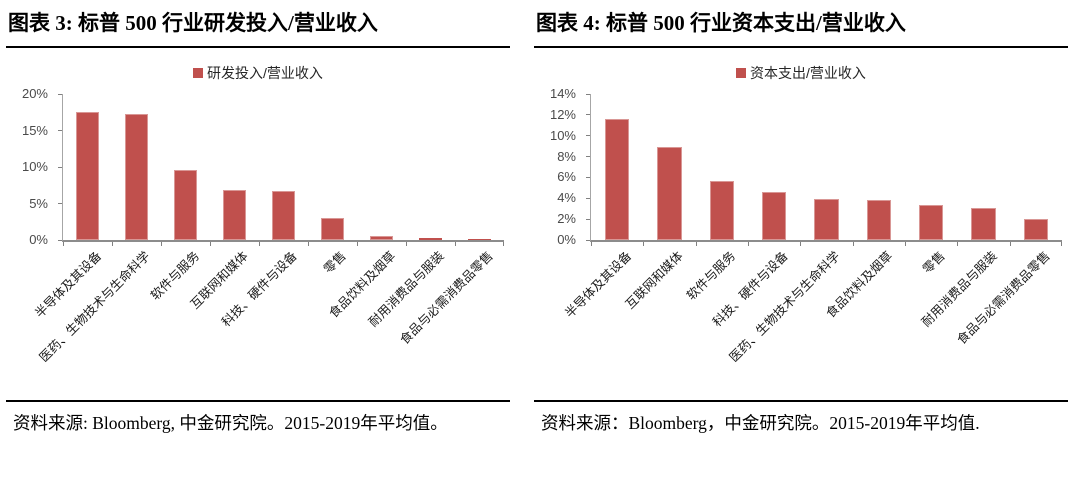 The image size is (1080, 485). I want to click on chart-legend: 资本支出/营业收入, so click(801, 73).